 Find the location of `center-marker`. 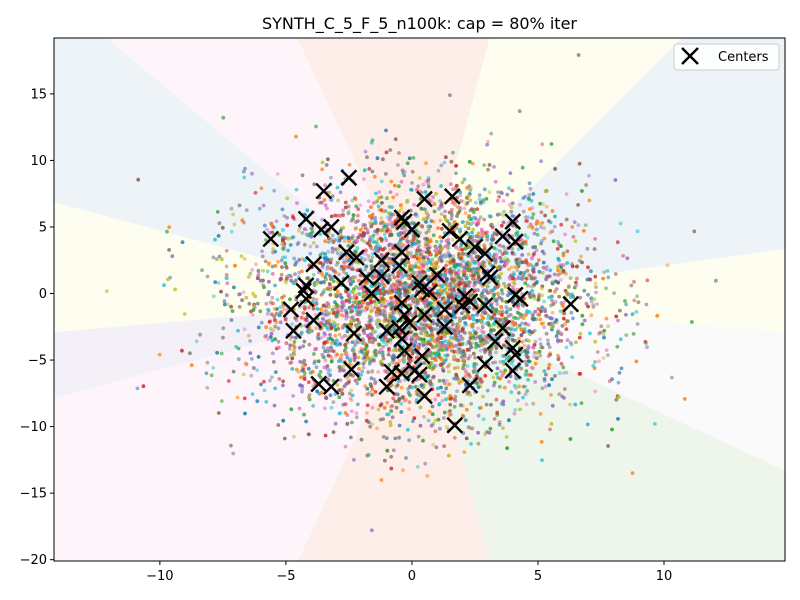

center-marker is located at coordinates (354, 333).